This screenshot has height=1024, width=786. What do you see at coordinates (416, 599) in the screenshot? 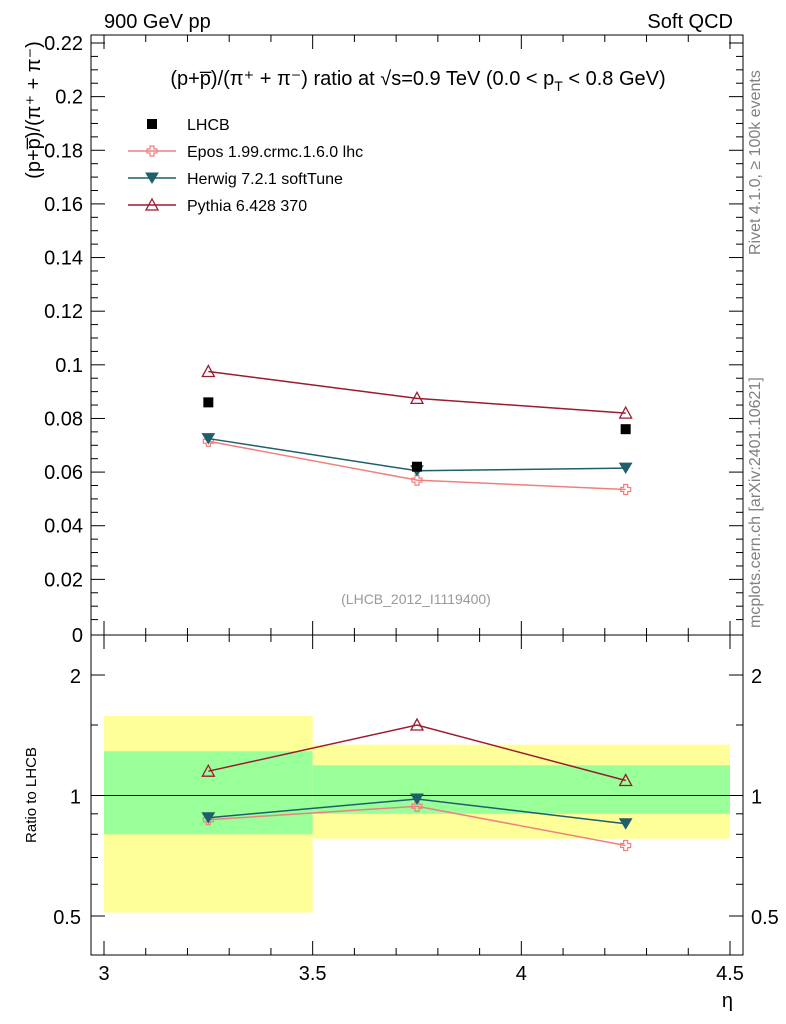
I see `analysis-label: (LHCB_2012_I1119400)` at bounding box center [416, 599].